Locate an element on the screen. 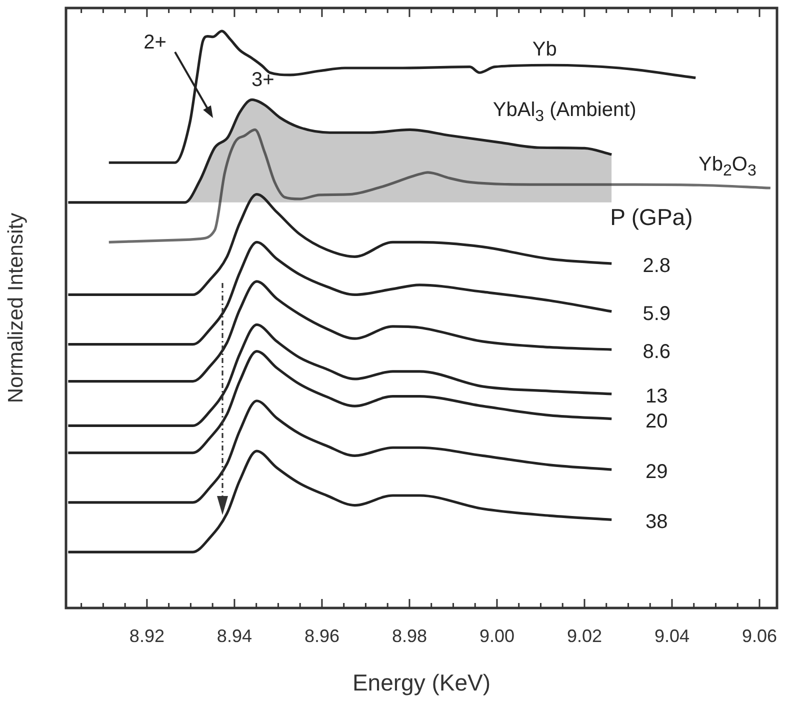 The height and width of the screenshot is (702, 799). legend-title: P (GPa) is located at coordinates (651, 217).